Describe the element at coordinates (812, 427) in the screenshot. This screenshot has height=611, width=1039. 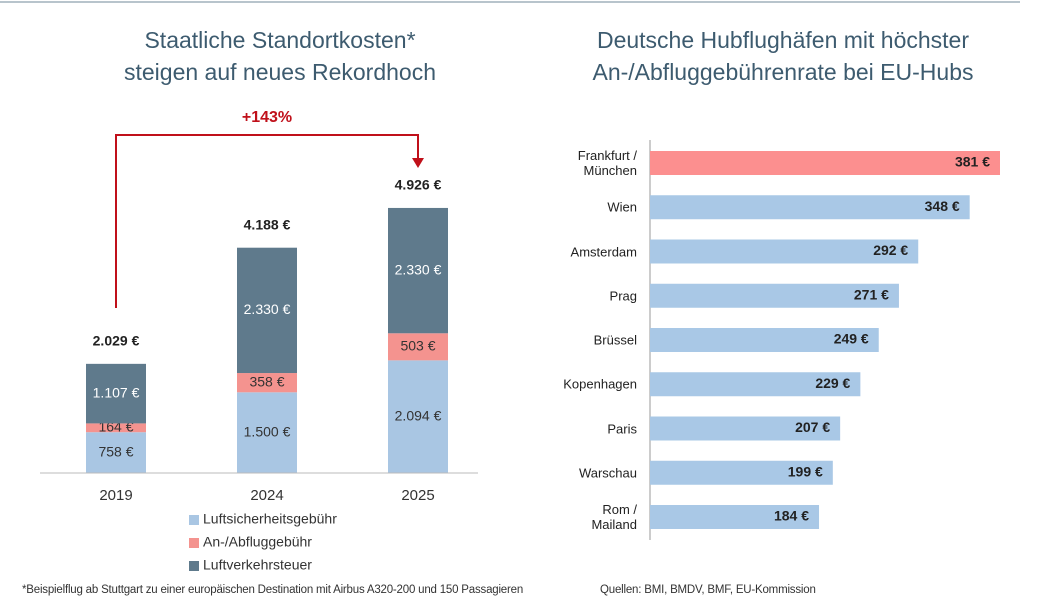
I see `value-label: 207 €` at that location.